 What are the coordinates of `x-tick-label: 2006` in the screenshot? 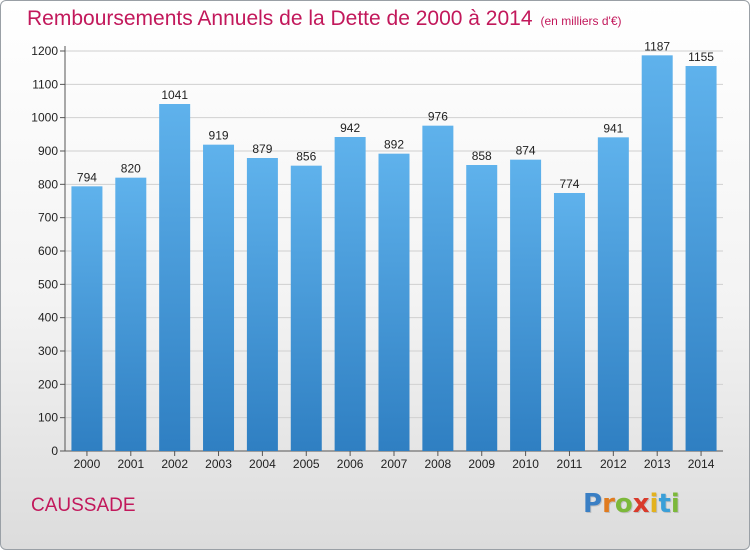 It's located at (350, 464).